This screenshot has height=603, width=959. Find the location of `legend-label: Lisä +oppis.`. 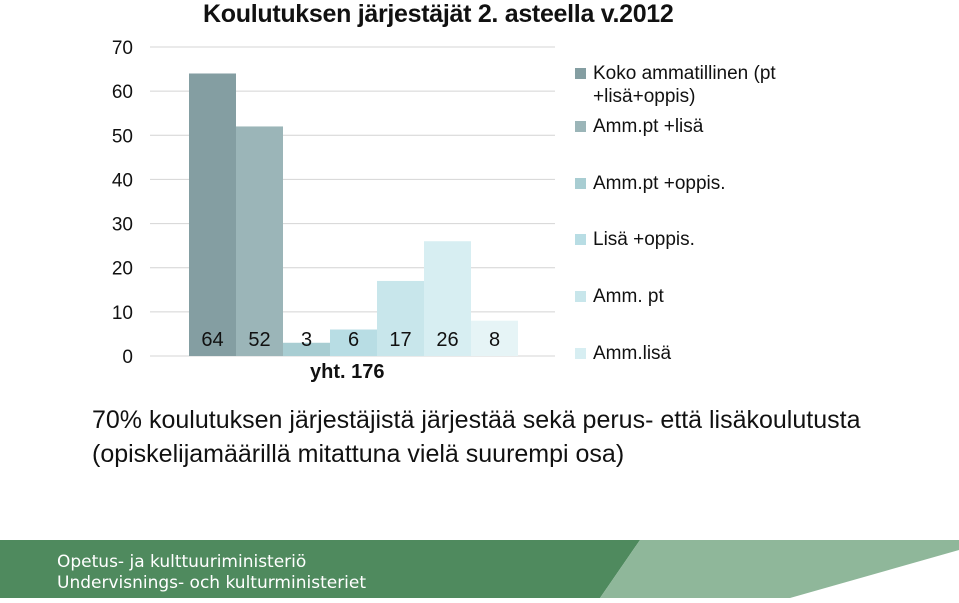

legend-label: Lisä +oppis. is located at coordinates (644, 239).